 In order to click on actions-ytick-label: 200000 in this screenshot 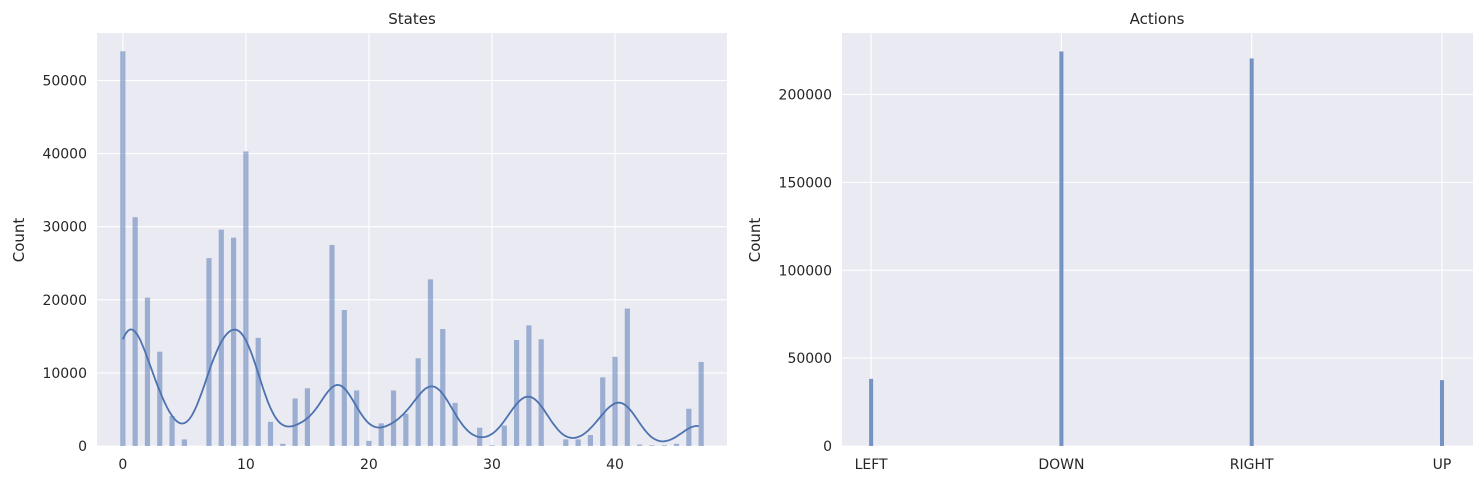, I will do `click(805, 96)`.